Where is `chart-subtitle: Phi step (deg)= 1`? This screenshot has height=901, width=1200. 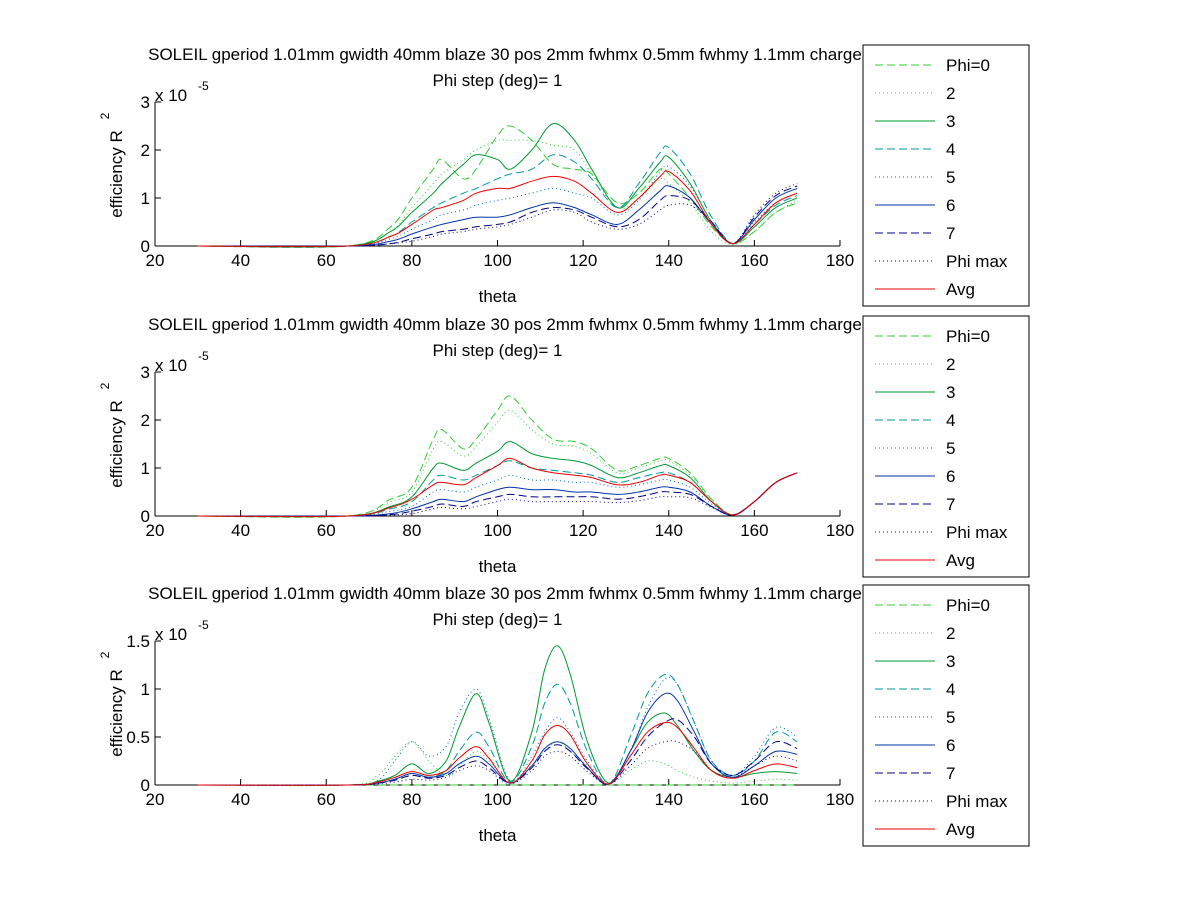
chart-subtitle: Phi step (deg)= 1 is located at coordinates (498, 619).